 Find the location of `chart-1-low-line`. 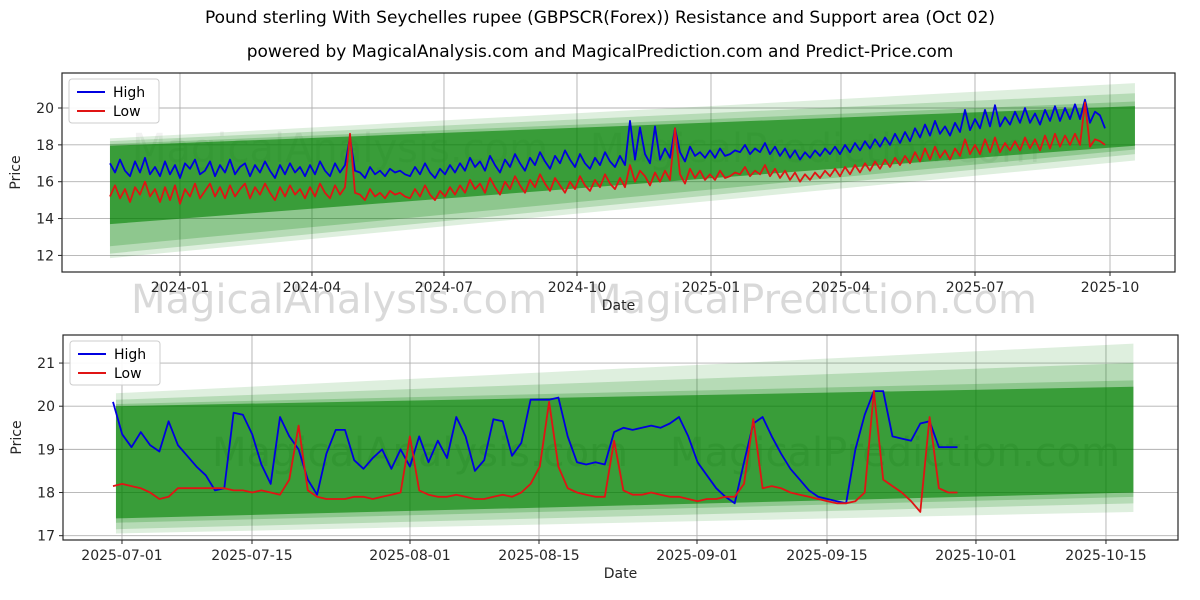

chart-1-low-line is located at coordinates (535, 451).